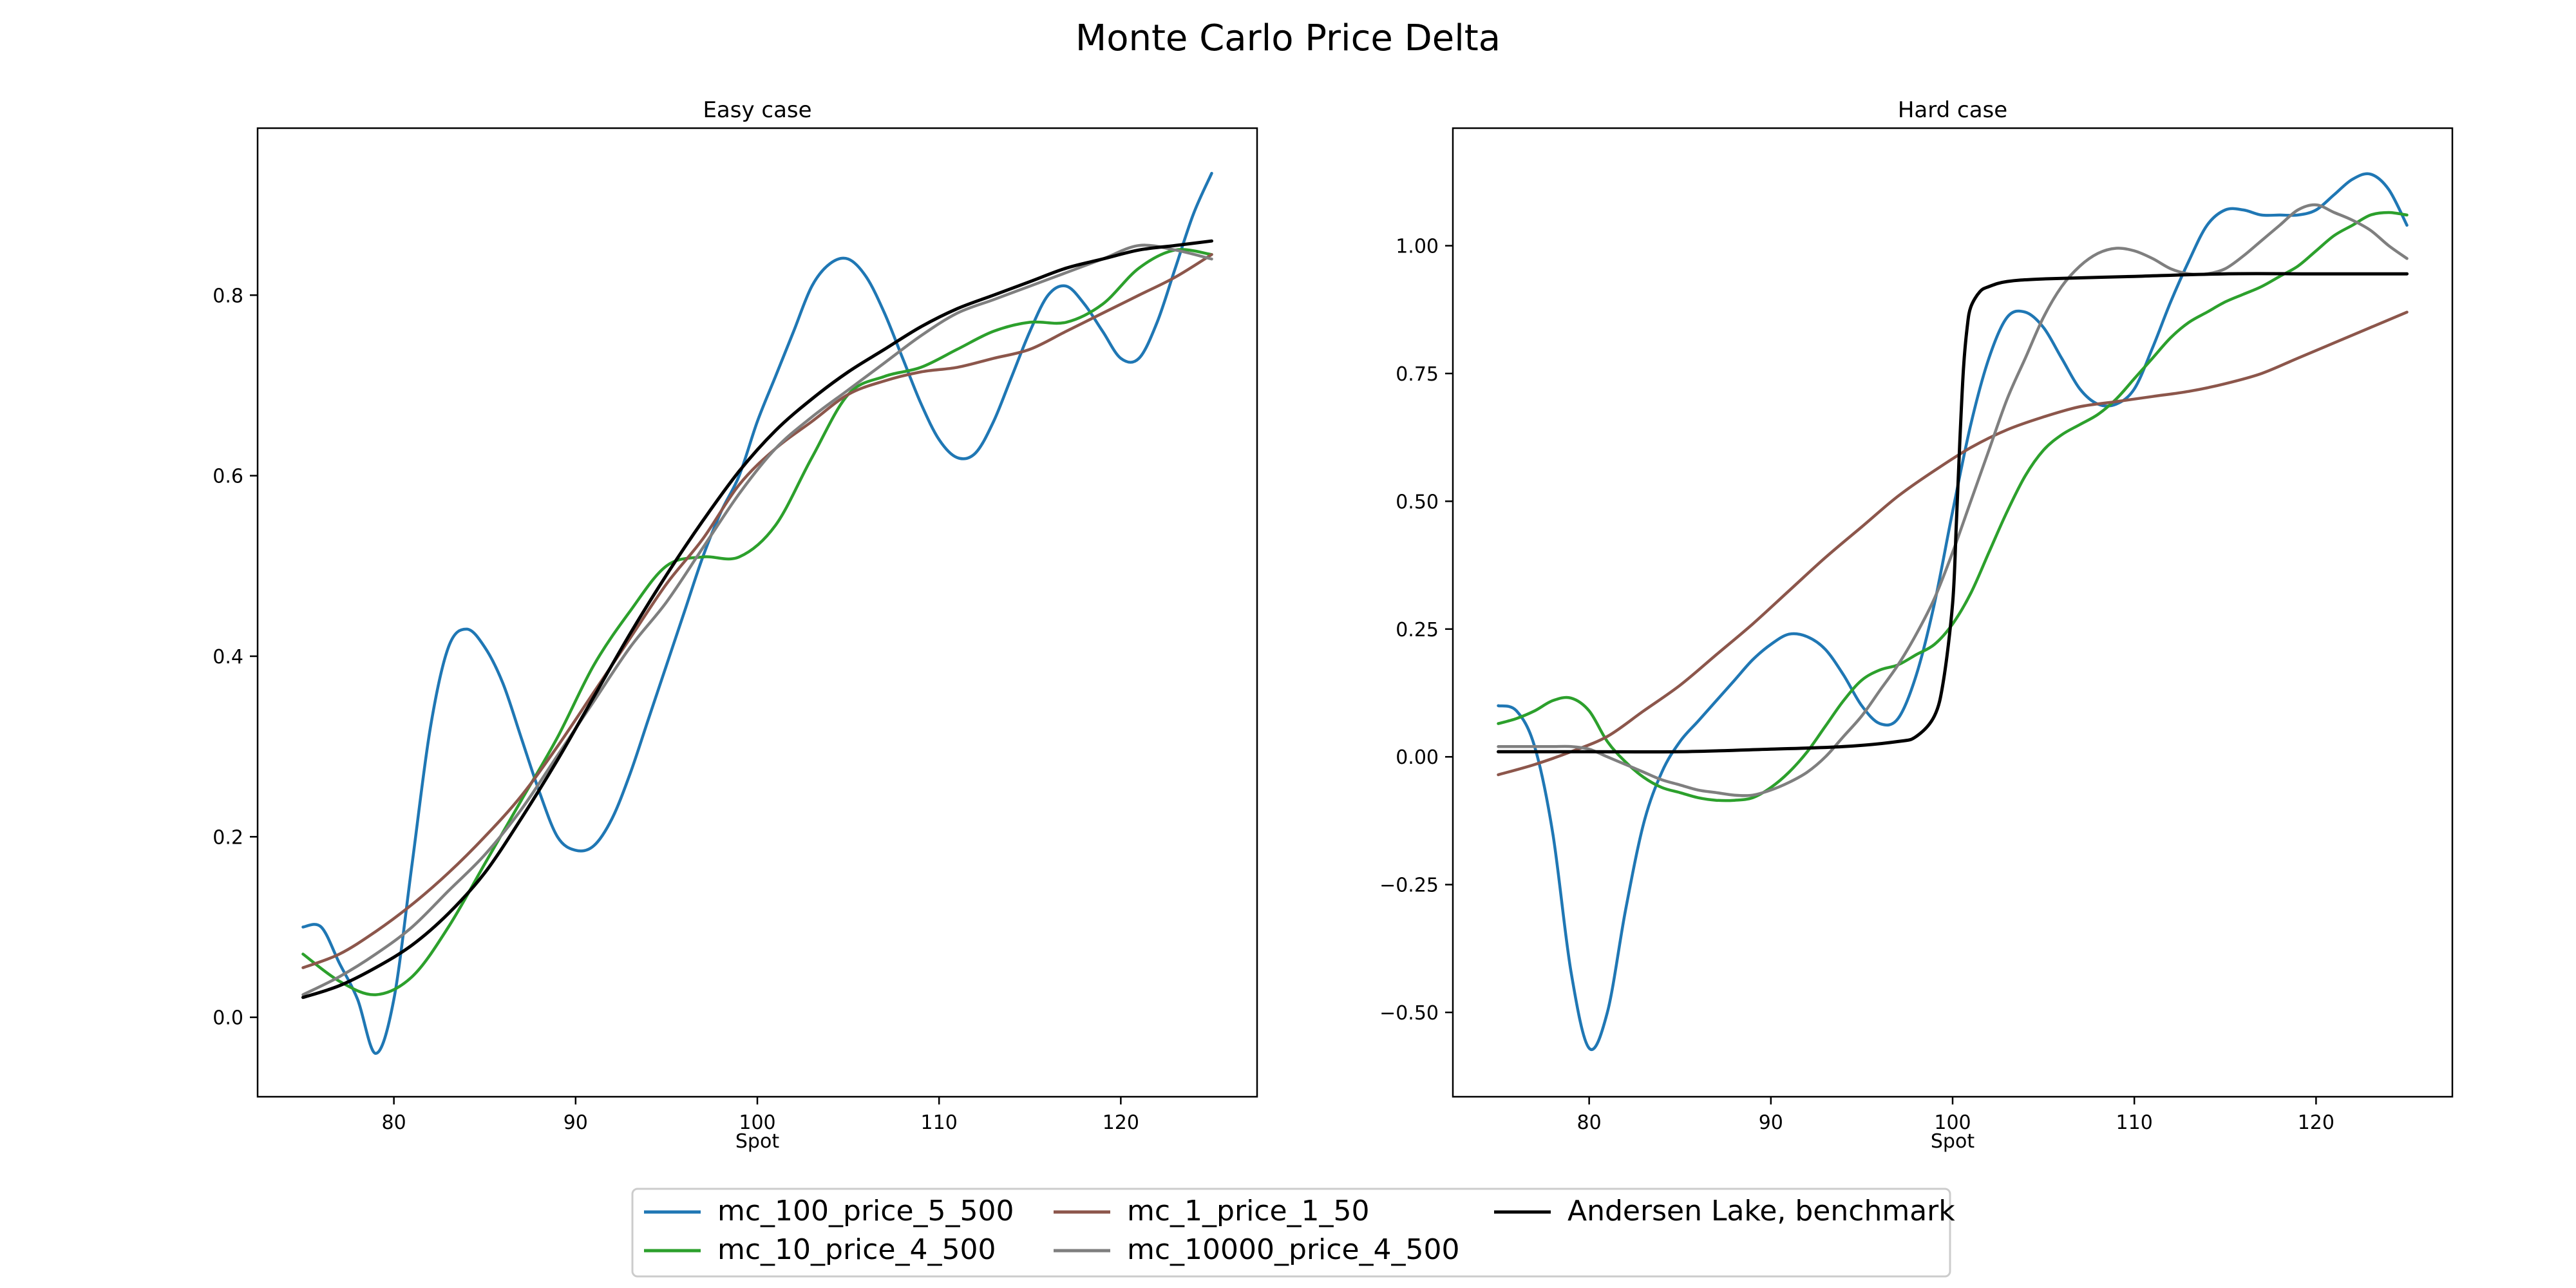  I want to click on y-tick-label: 0.75, so click(1417, 374).